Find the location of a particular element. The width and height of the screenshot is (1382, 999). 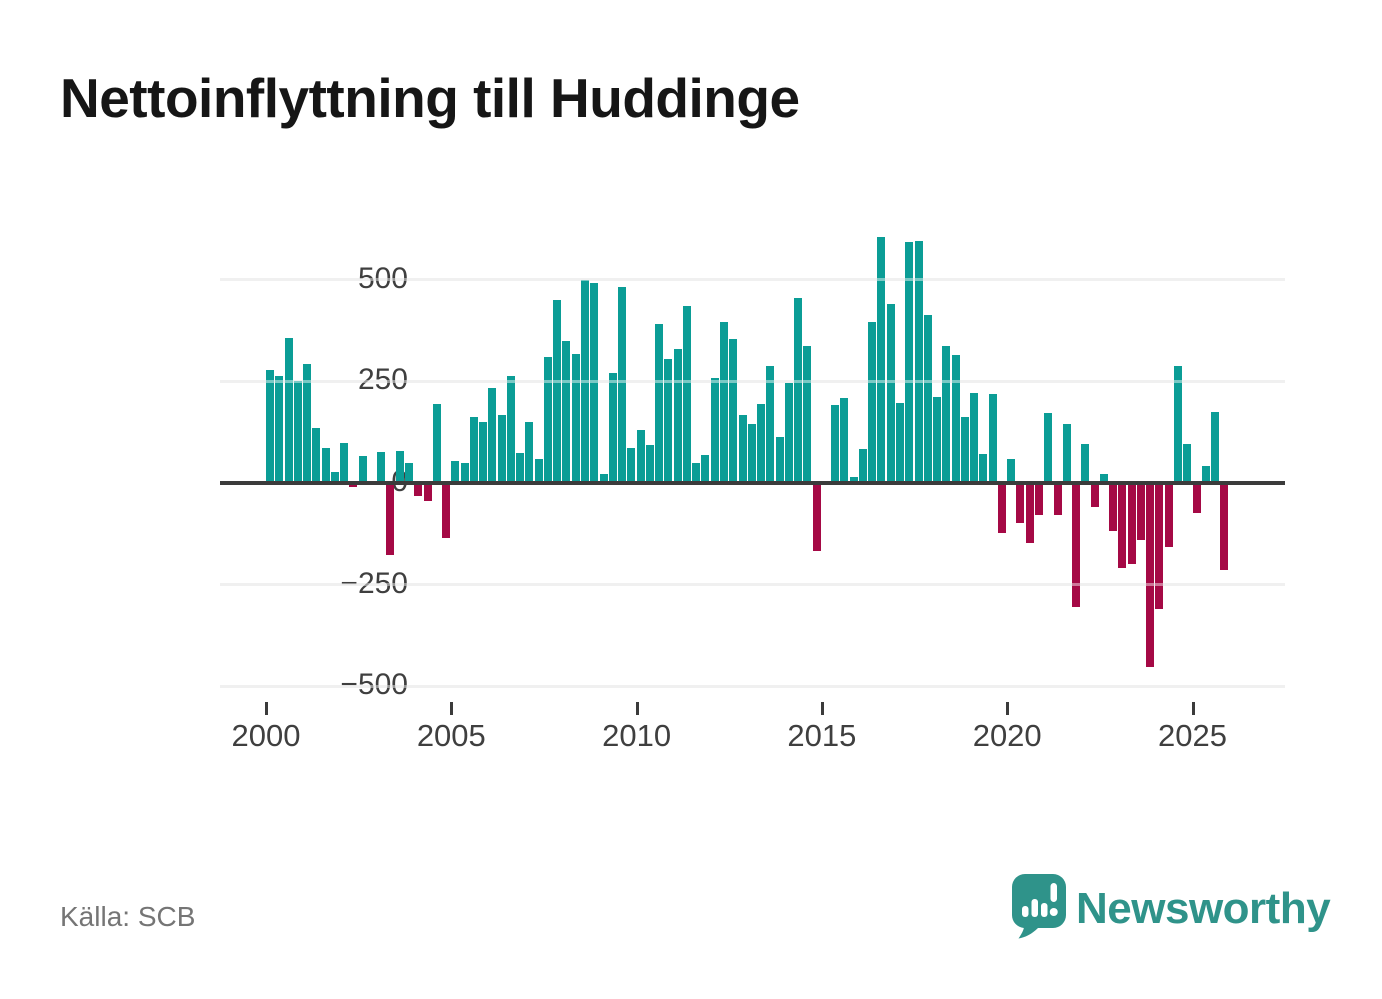

gridline-overlay--500 is located at coordinates (752, 686).